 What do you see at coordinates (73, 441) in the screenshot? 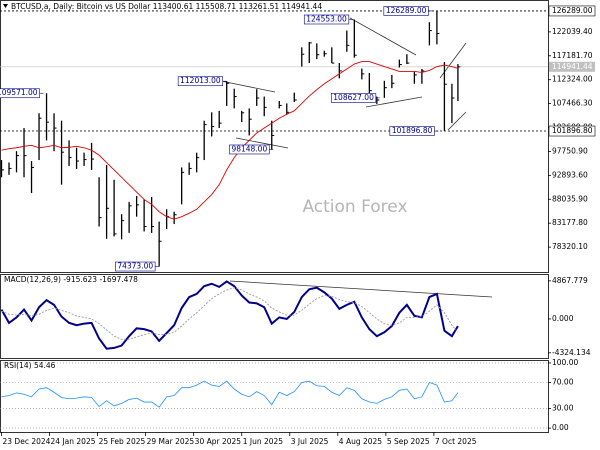
I see `x-tick-label: 24 Jan 2025` at bounding box center [73, 441].